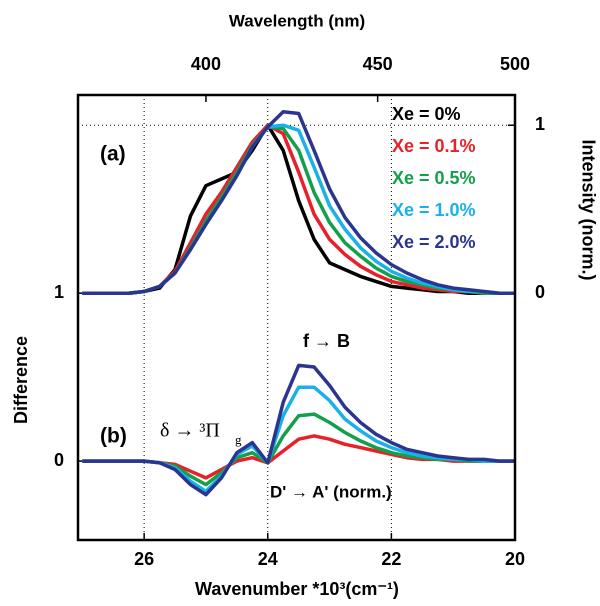  Describe the element at coordinates (540, 124) in the screenshot. I see `y2-tick-label: 1` at that location.